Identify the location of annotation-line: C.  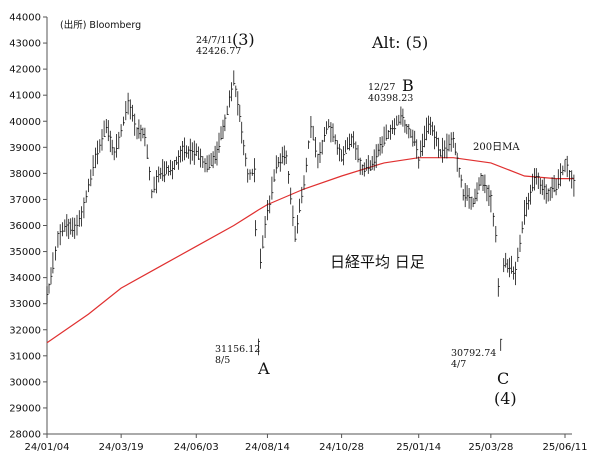
(503, 378).